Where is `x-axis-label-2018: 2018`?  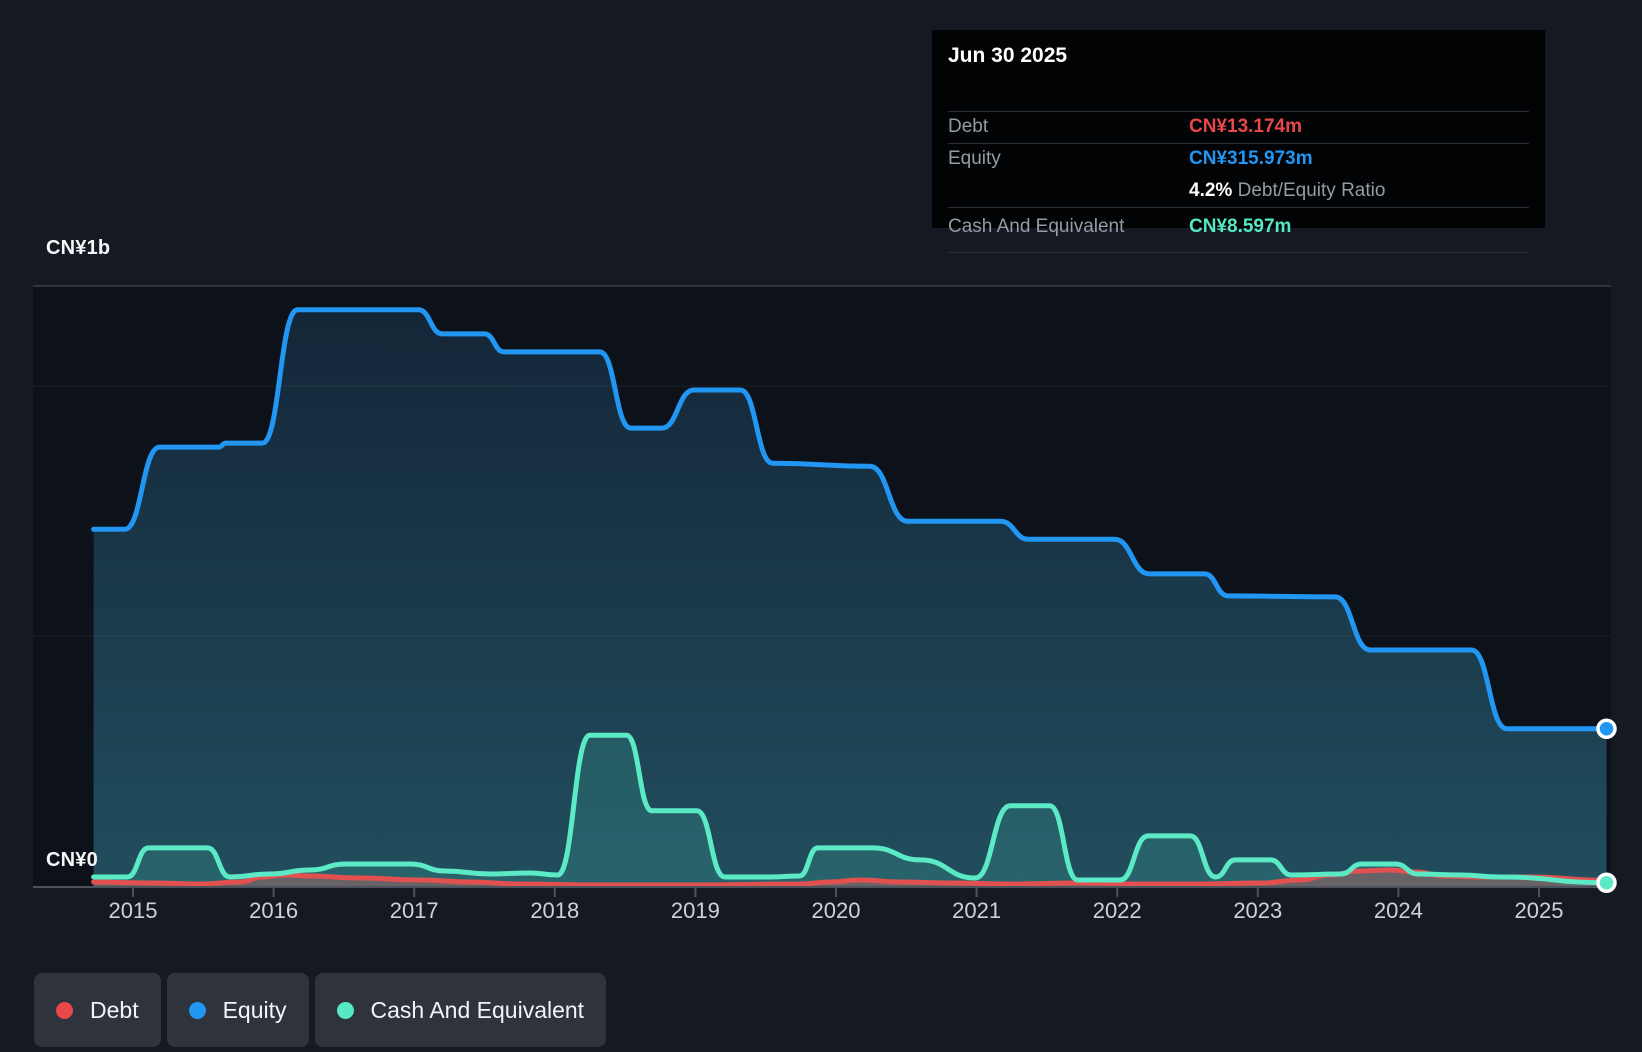
x-axis-label-2018: 2018 is located at coordinates (555, 910).